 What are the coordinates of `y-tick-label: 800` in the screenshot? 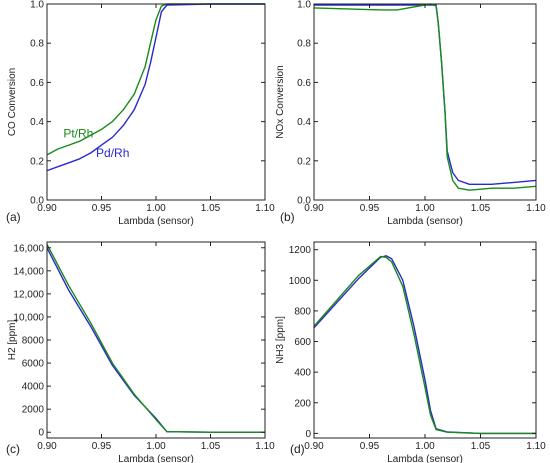 It's located at (302, 311).